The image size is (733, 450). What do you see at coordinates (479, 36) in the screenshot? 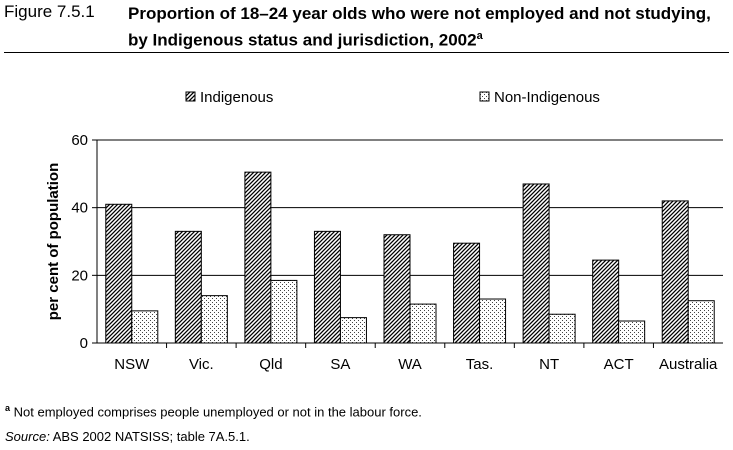
I see `figure-title-footnote-marker: a` at bounding box center [479, 36].